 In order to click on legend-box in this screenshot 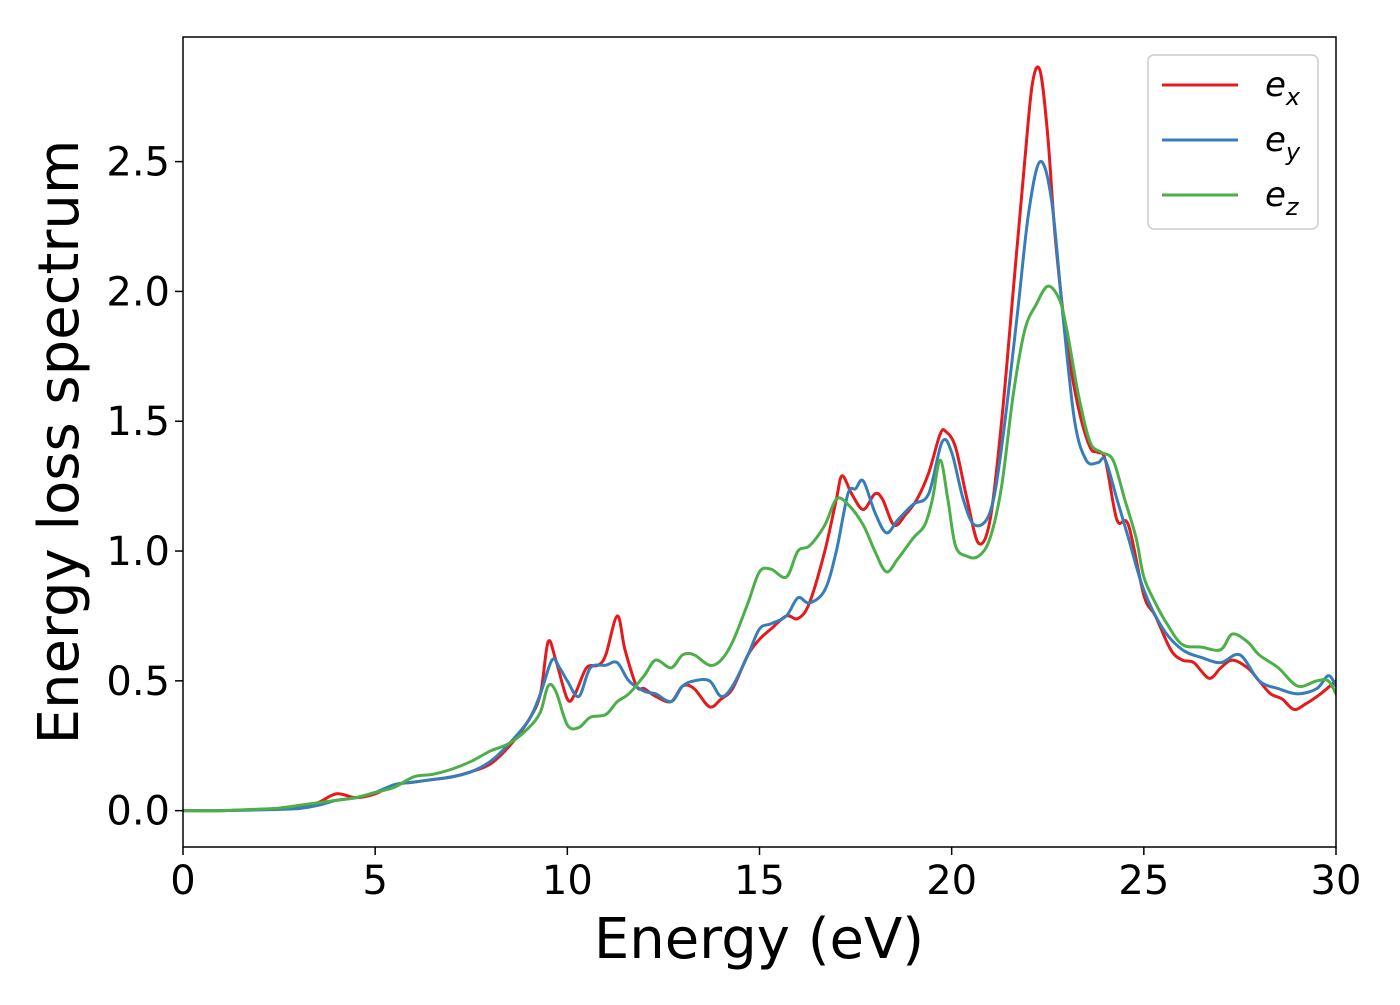, I will do `click(1233, 142)`.